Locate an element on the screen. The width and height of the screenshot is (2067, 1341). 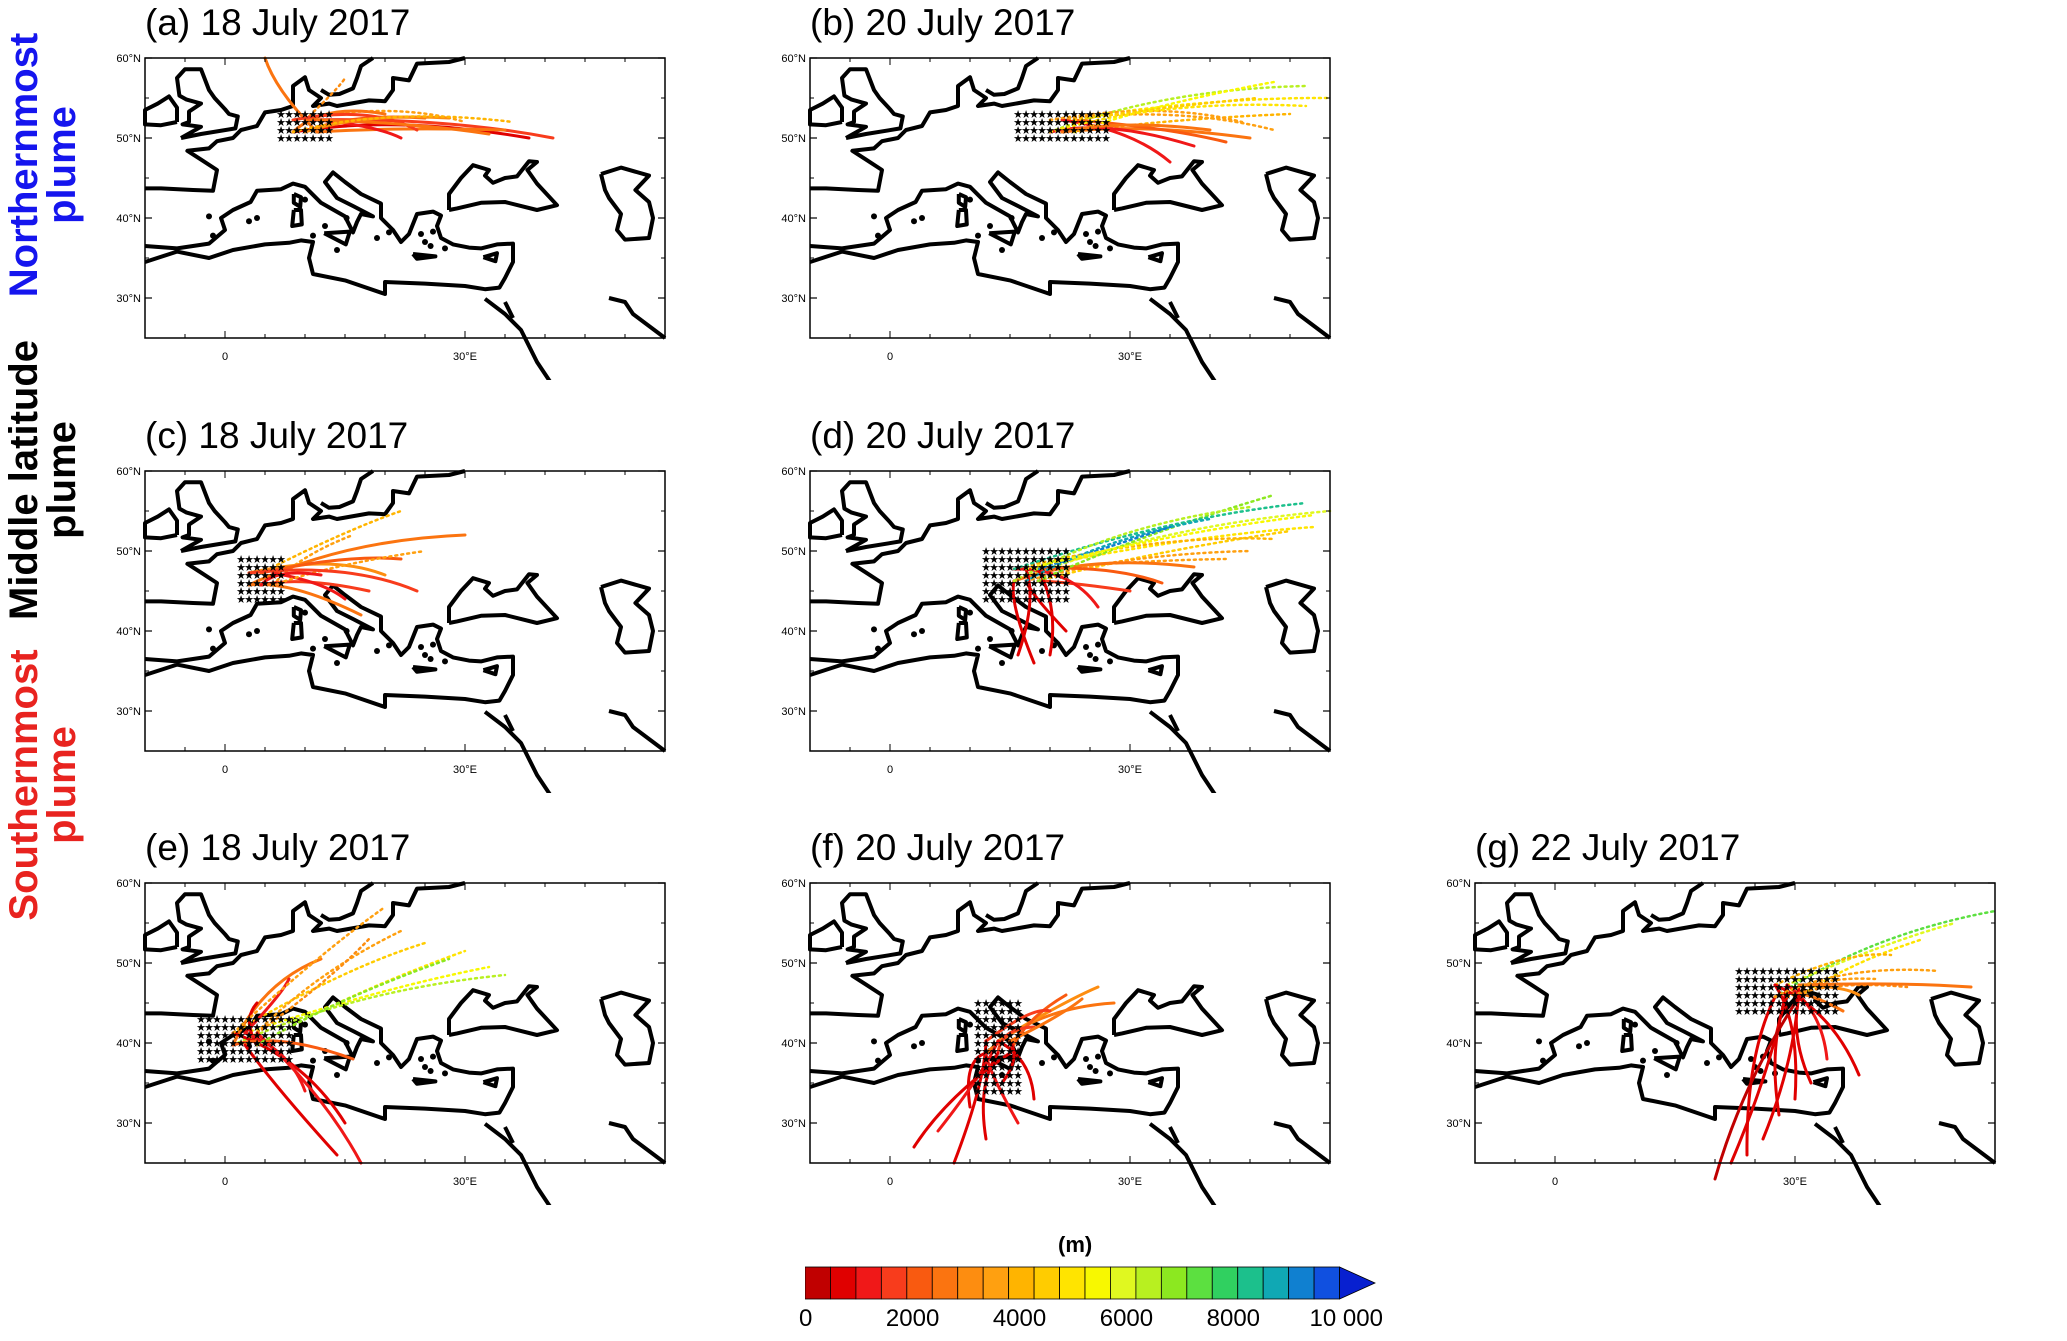
lat-tick-label: 30°N is located at coordinates (793, 712).